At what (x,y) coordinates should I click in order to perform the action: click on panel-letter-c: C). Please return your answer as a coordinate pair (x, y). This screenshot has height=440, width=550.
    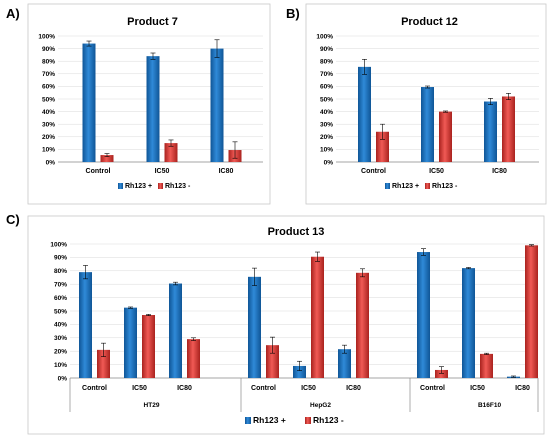
    Looking at the image, I should click on (13, 219).